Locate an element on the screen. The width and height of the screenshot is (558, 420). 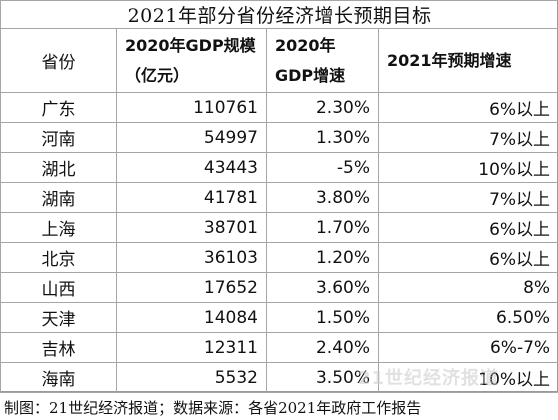
table-title: 2021年部分省份经济增长预期目标 is located at coordinates (279, 14).